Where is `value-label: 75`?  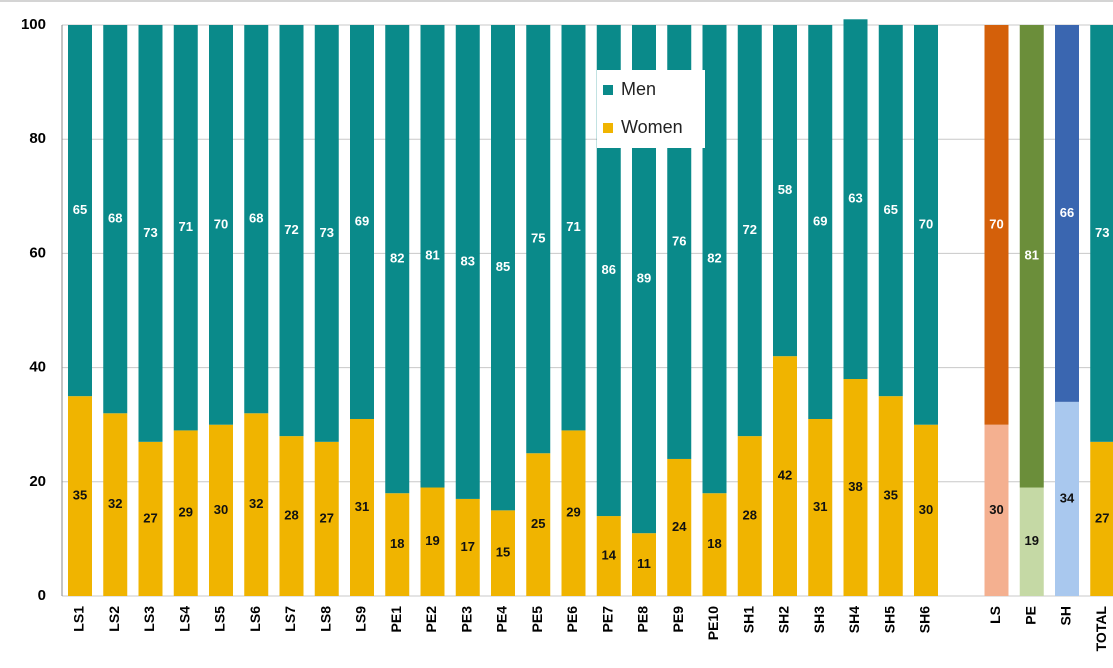 value-label: 75 is located at coordinates (538, 238).